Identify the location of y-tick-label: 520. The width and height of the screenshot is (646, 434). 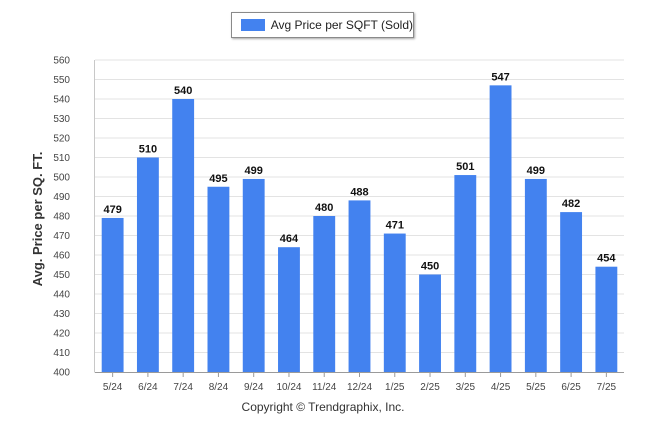
(61, 139).